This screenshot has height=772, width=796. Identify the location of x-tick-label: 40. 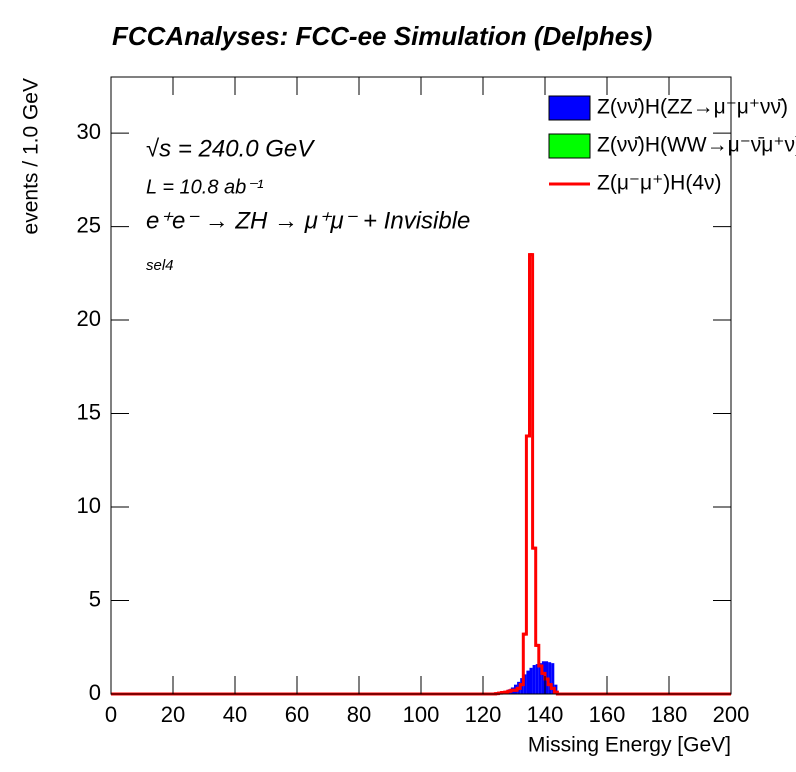
(235, 714).